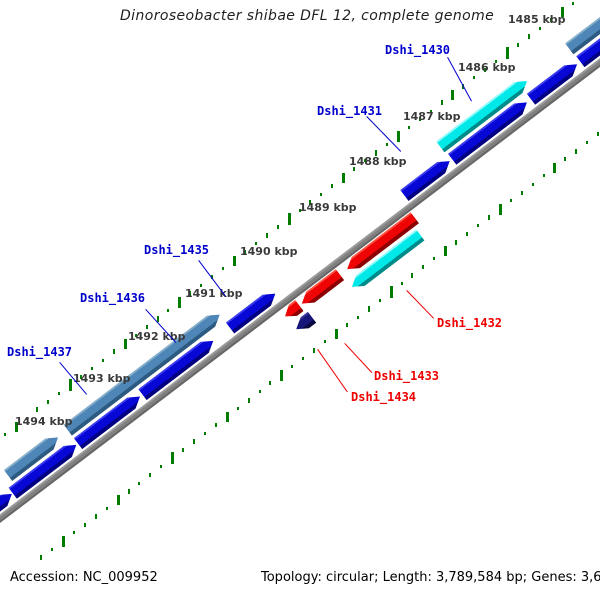 This screenshot has width=600, height=600. What do you see at coordinates (470, 323) in the screenshot?
I see `gene-label-Dshi_1432: Dshi_1432` at bounding box center [470, 323].